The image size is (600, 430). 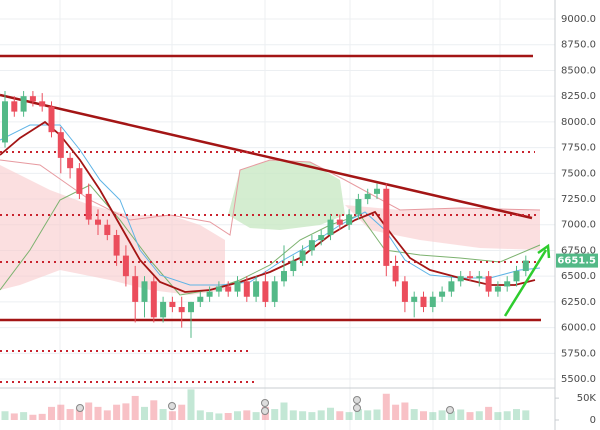 I want to click on y-tick-label: 8000.0, so click(x=578, y=122).